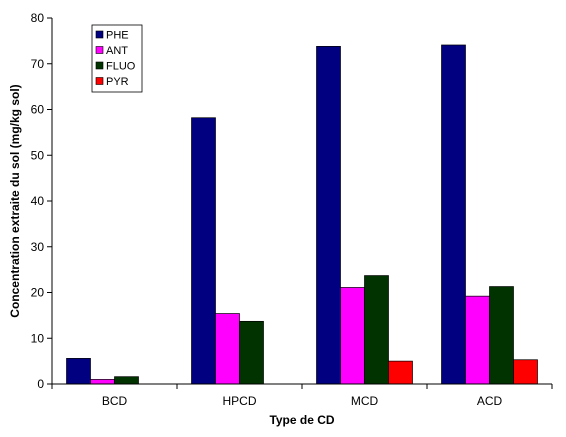  I want to click on bar-fluo-mcd, so click(376, 330).